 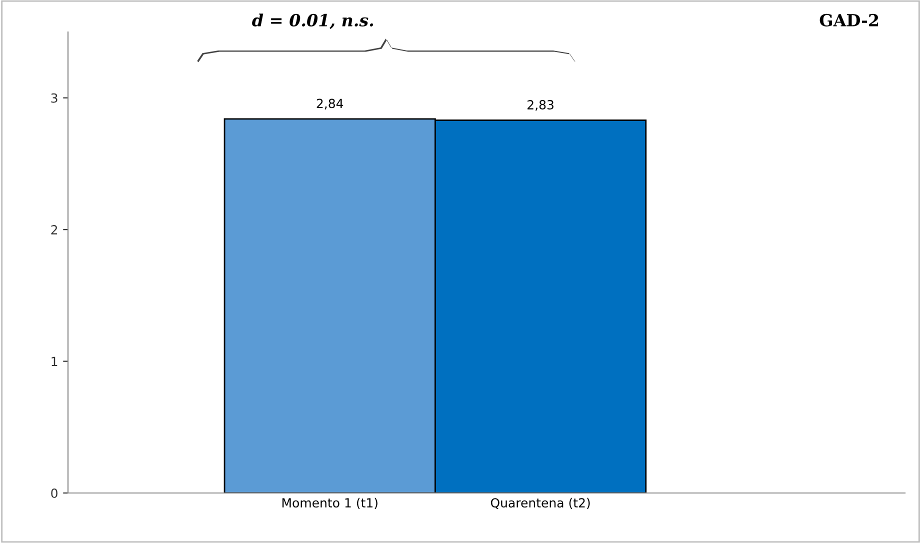 I want to click on text: d = 0.01, n.s., so click(x=313, y=21).